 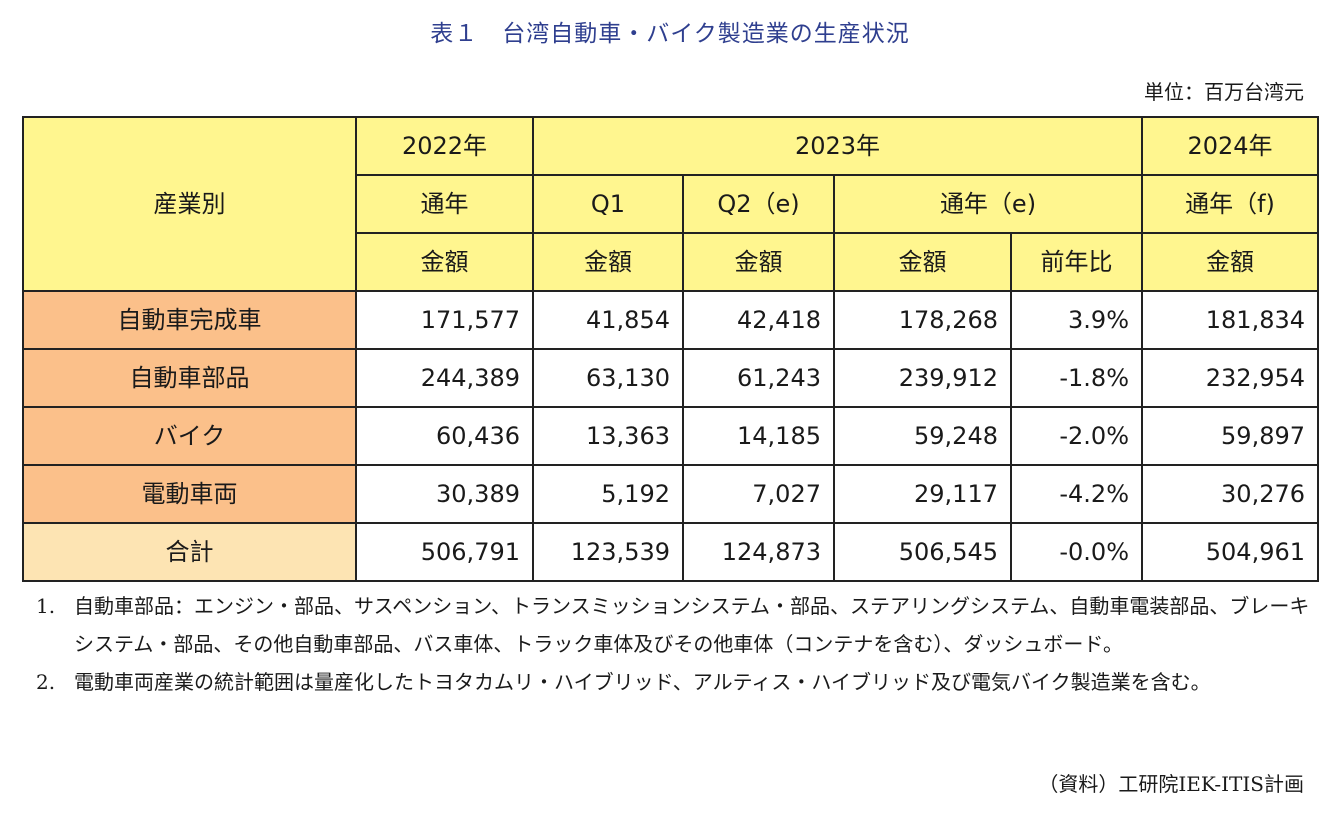 What do you see at coordinates (189, 320) in the screenshot?
I see `row-label: 自動車完成車` at bounding box center [189, 320].